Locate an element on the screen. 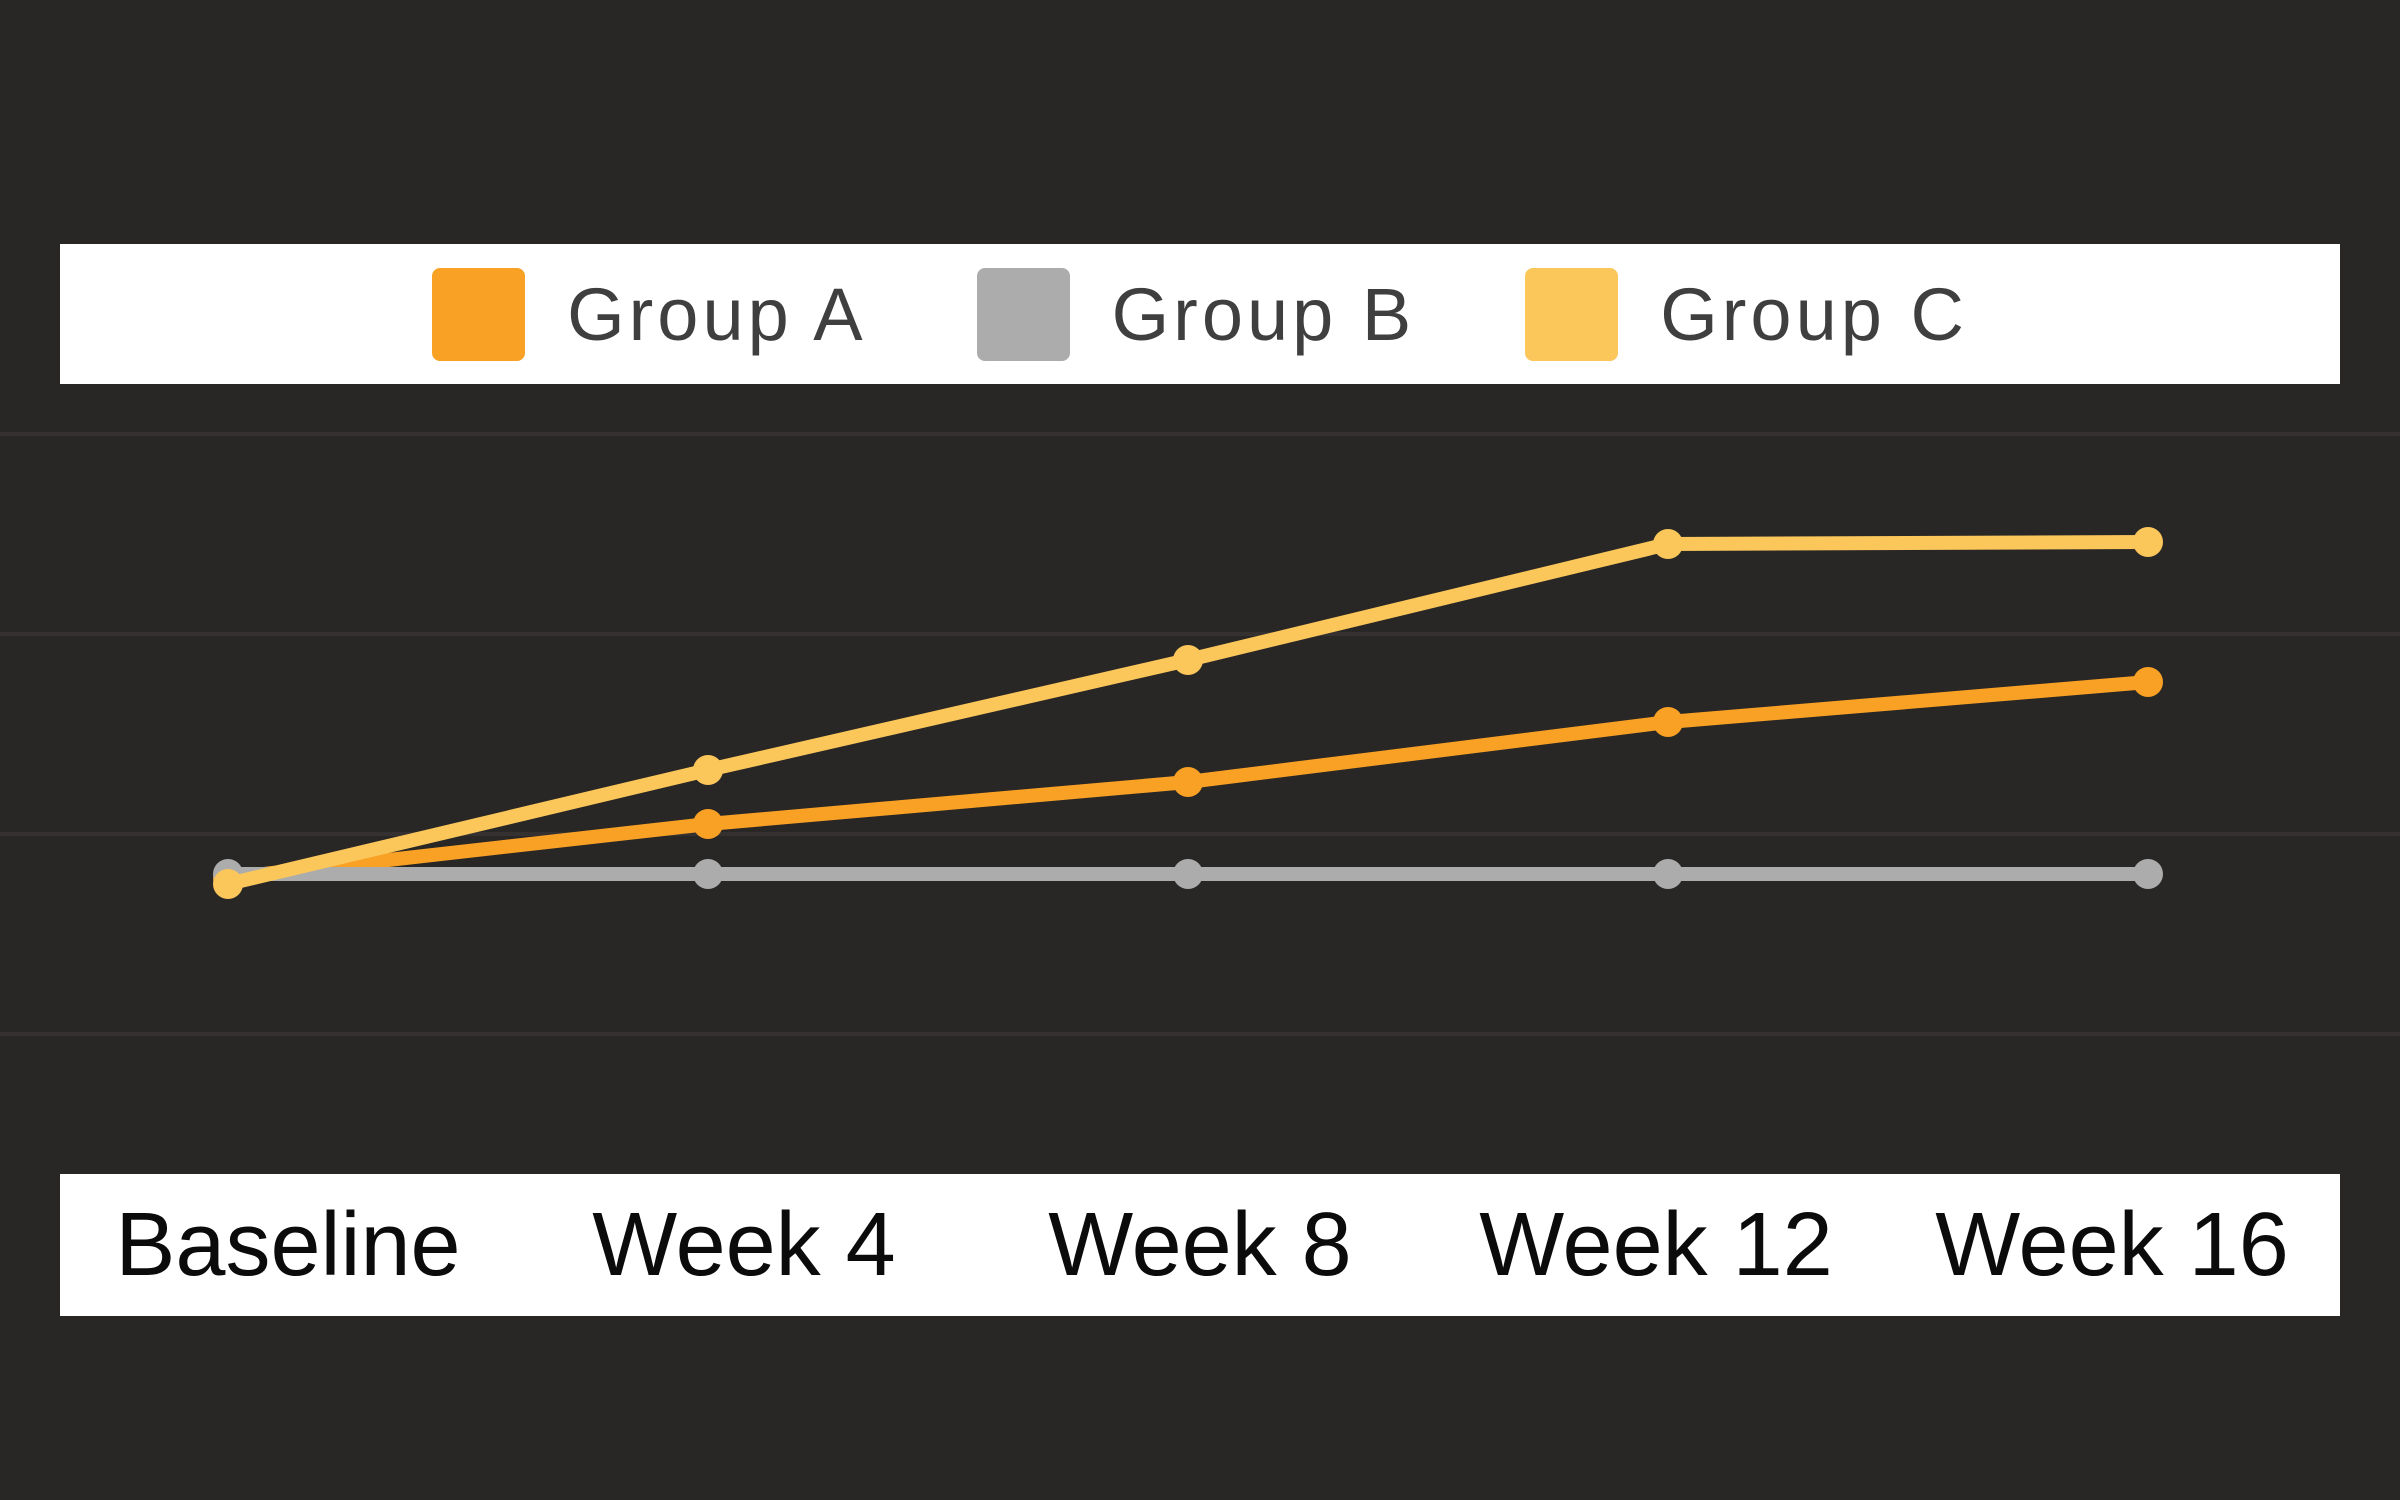 The width and height of the screenshot is (2400, 1500). legend-label-group-a: Group A is located at coordinates (717, 314).